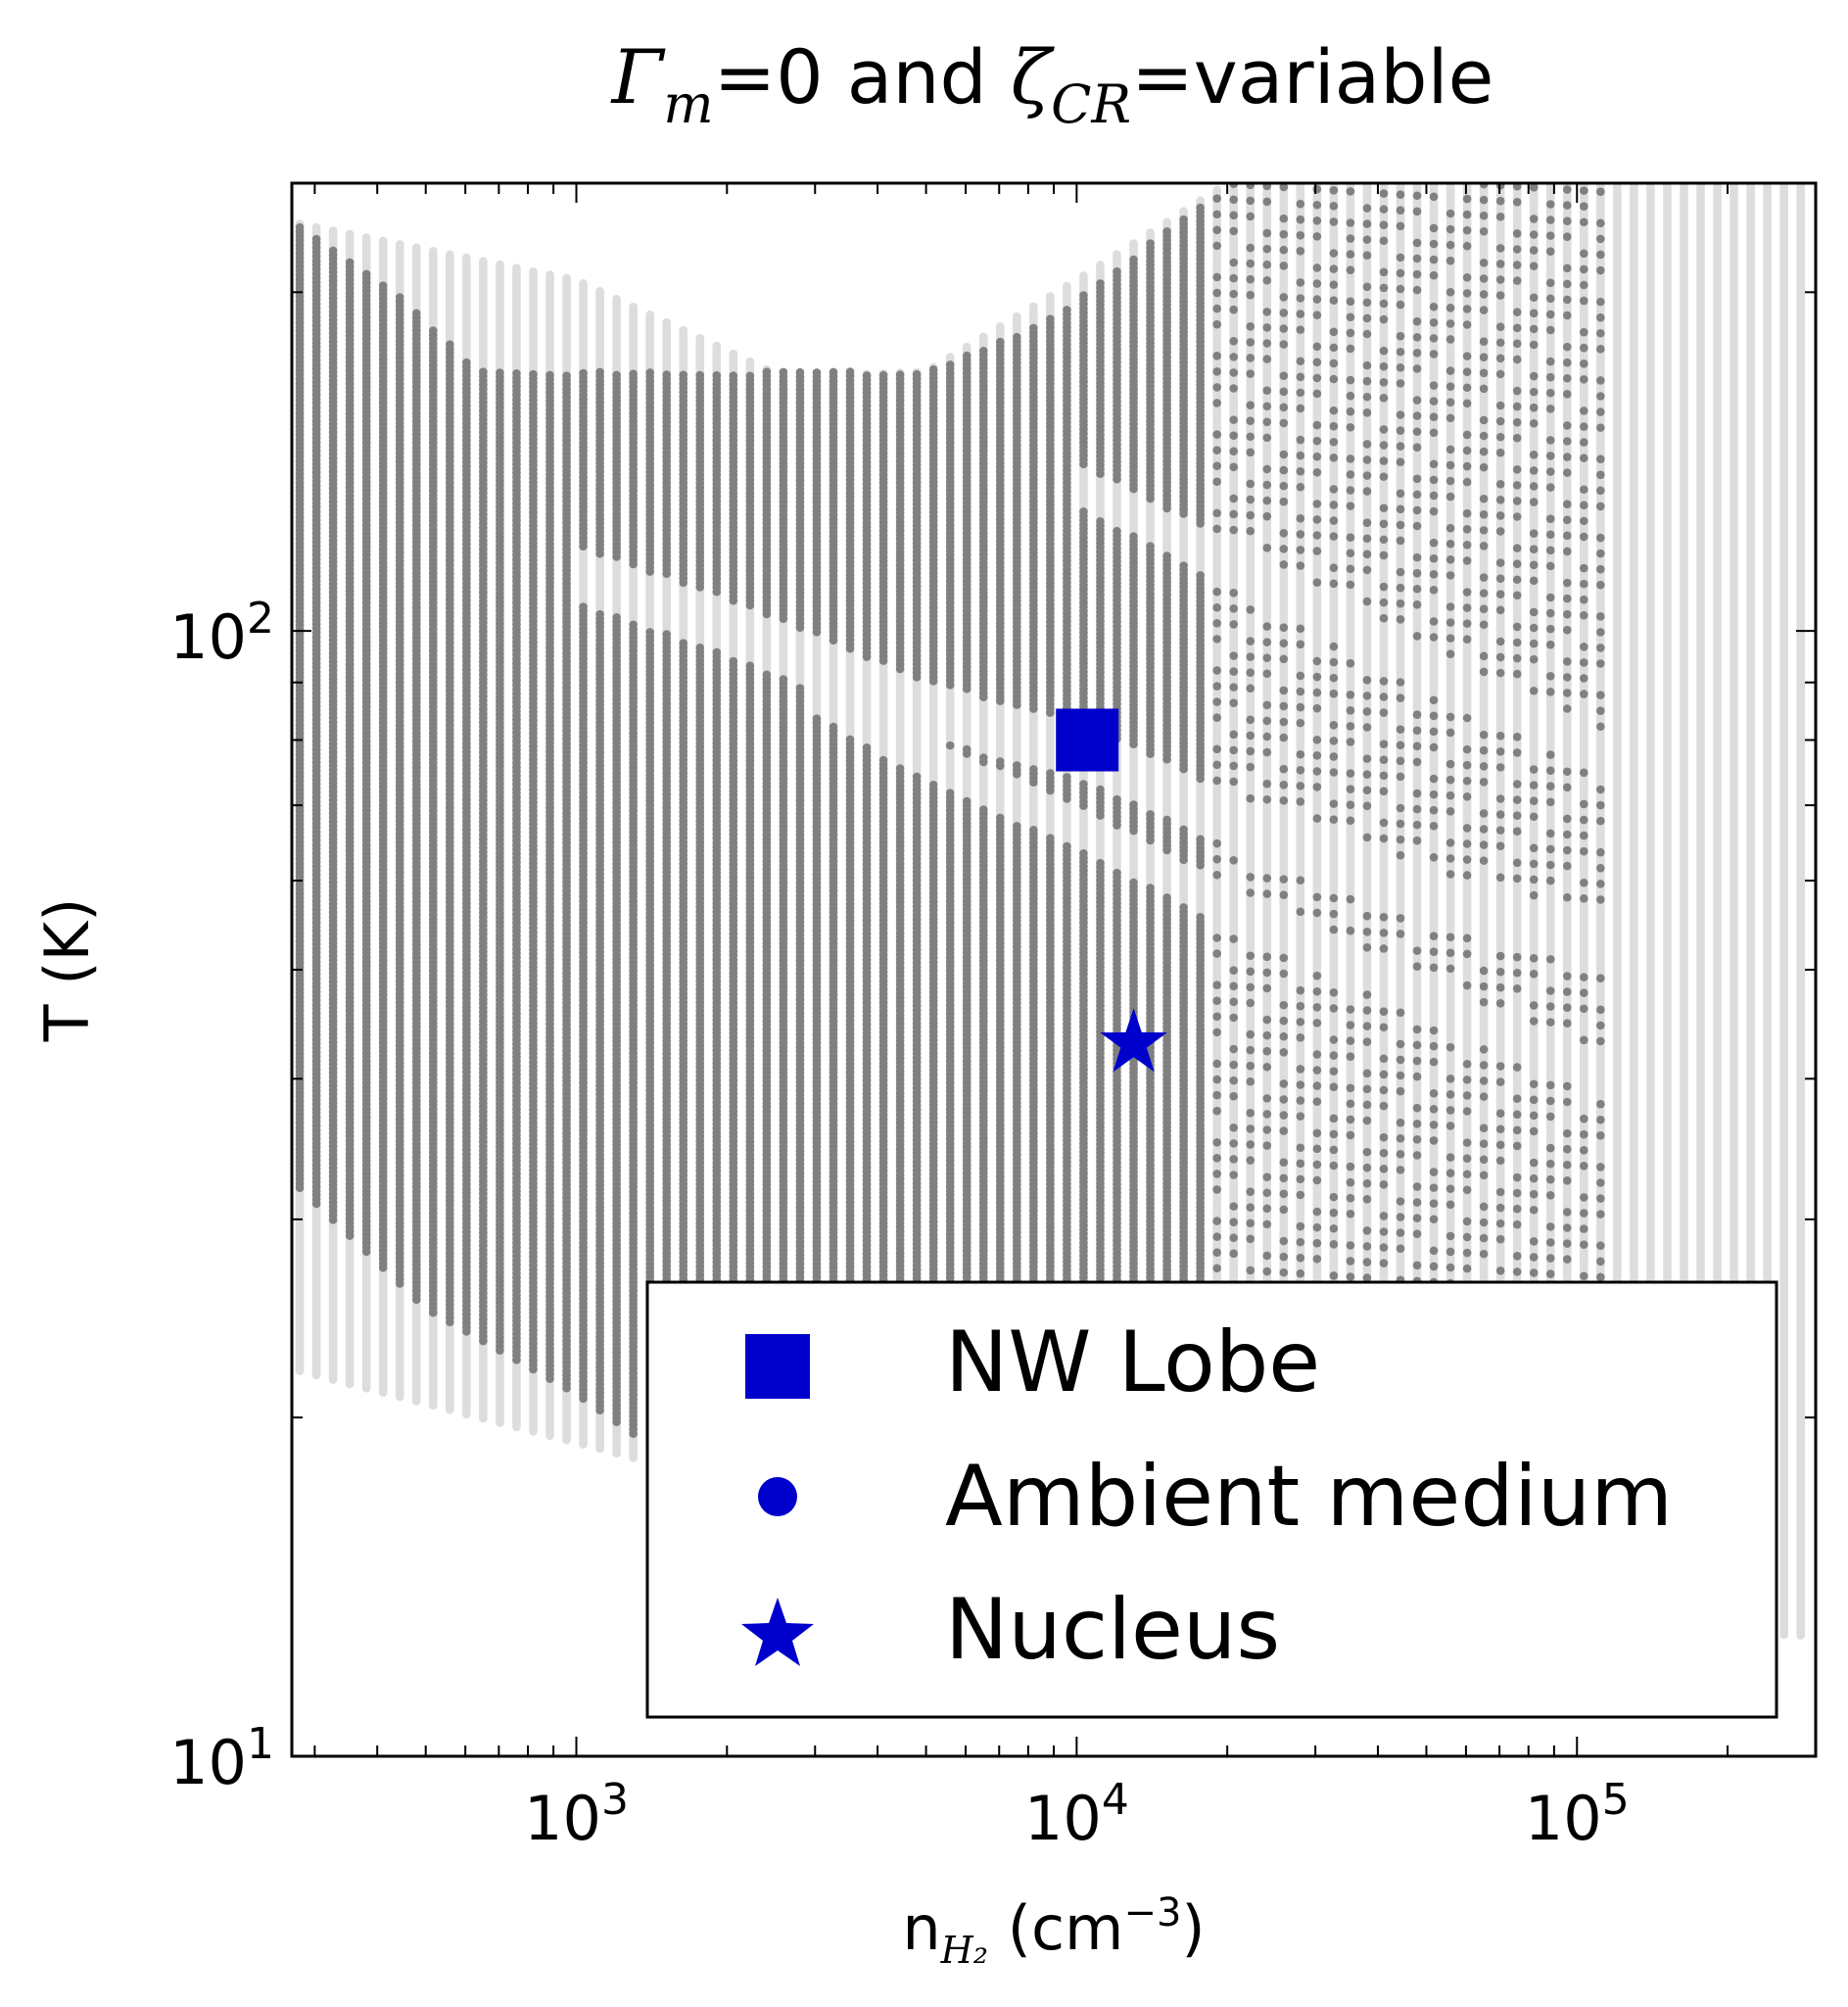 The width and height of the screenshot is (1848, 2007). What do you see at coordinates (1033, 77) in the screenshot?
I see `title-zeta: ζ` at bounding box center [1033, 77].